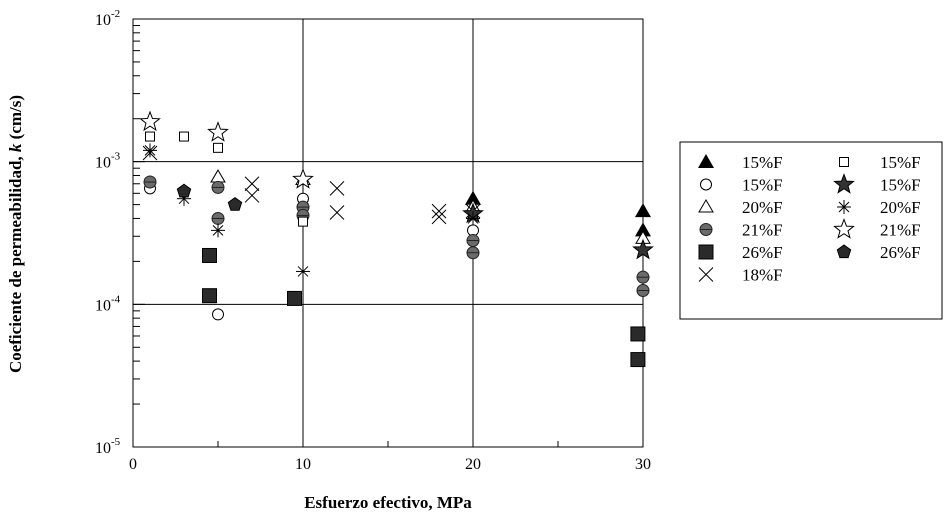 The width and height of the screenshot is (945, 518). Describe the element at coordinates (643, 249) in the screenshot. I see `data-point-star-filled` at that location.